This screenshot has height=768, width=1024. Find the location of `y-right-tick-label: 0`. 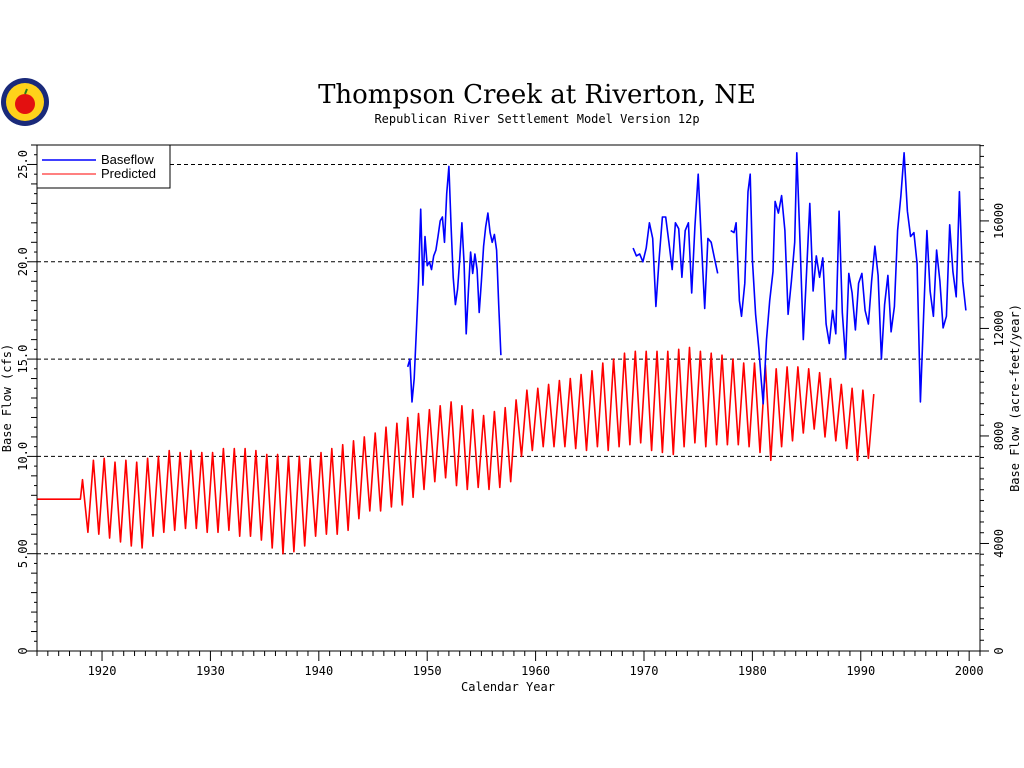

y-right-tick-label: 0 is located at coordinates (999, 650).